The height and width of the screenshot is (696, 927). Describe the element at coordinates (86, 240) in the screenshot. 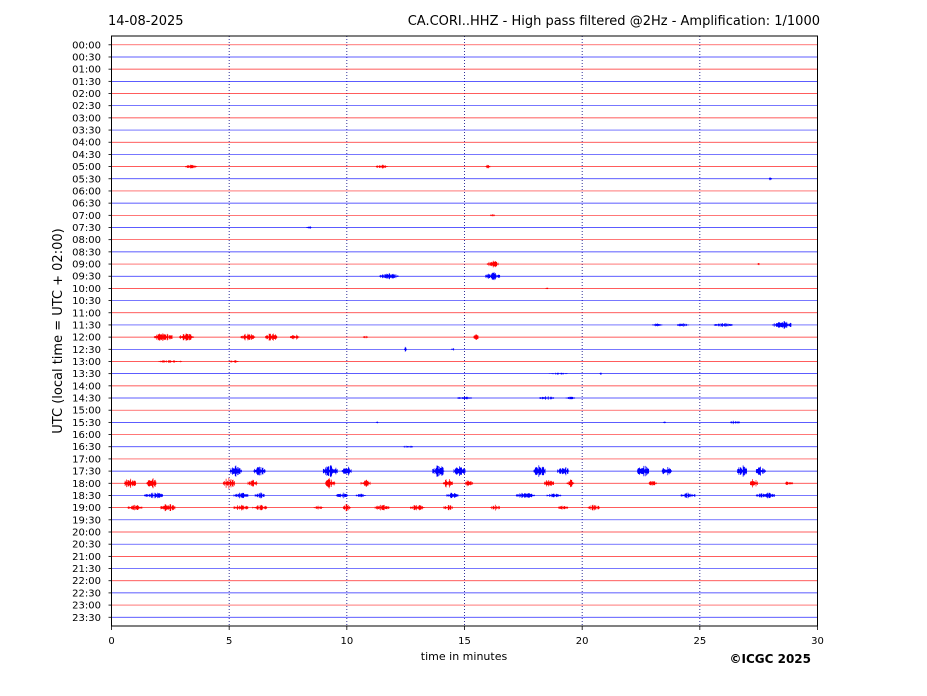

I see `y-tick-label: 08:00` at that location.